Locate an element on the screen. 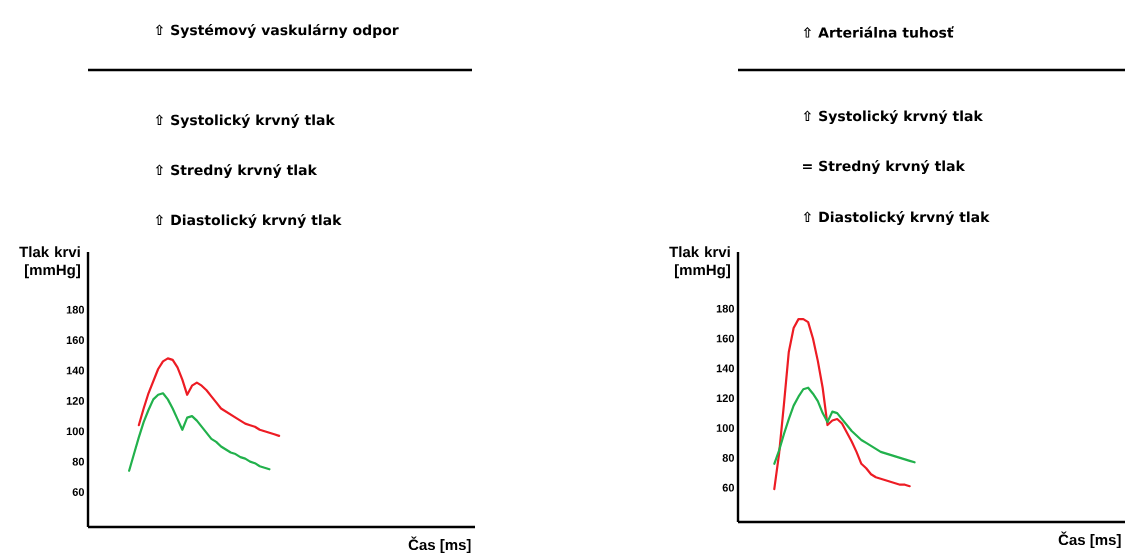 This screenshot has width=1133, height=554. text: ⇧ Systémový vaskulárny odpor is located at coordinates (277, 31).